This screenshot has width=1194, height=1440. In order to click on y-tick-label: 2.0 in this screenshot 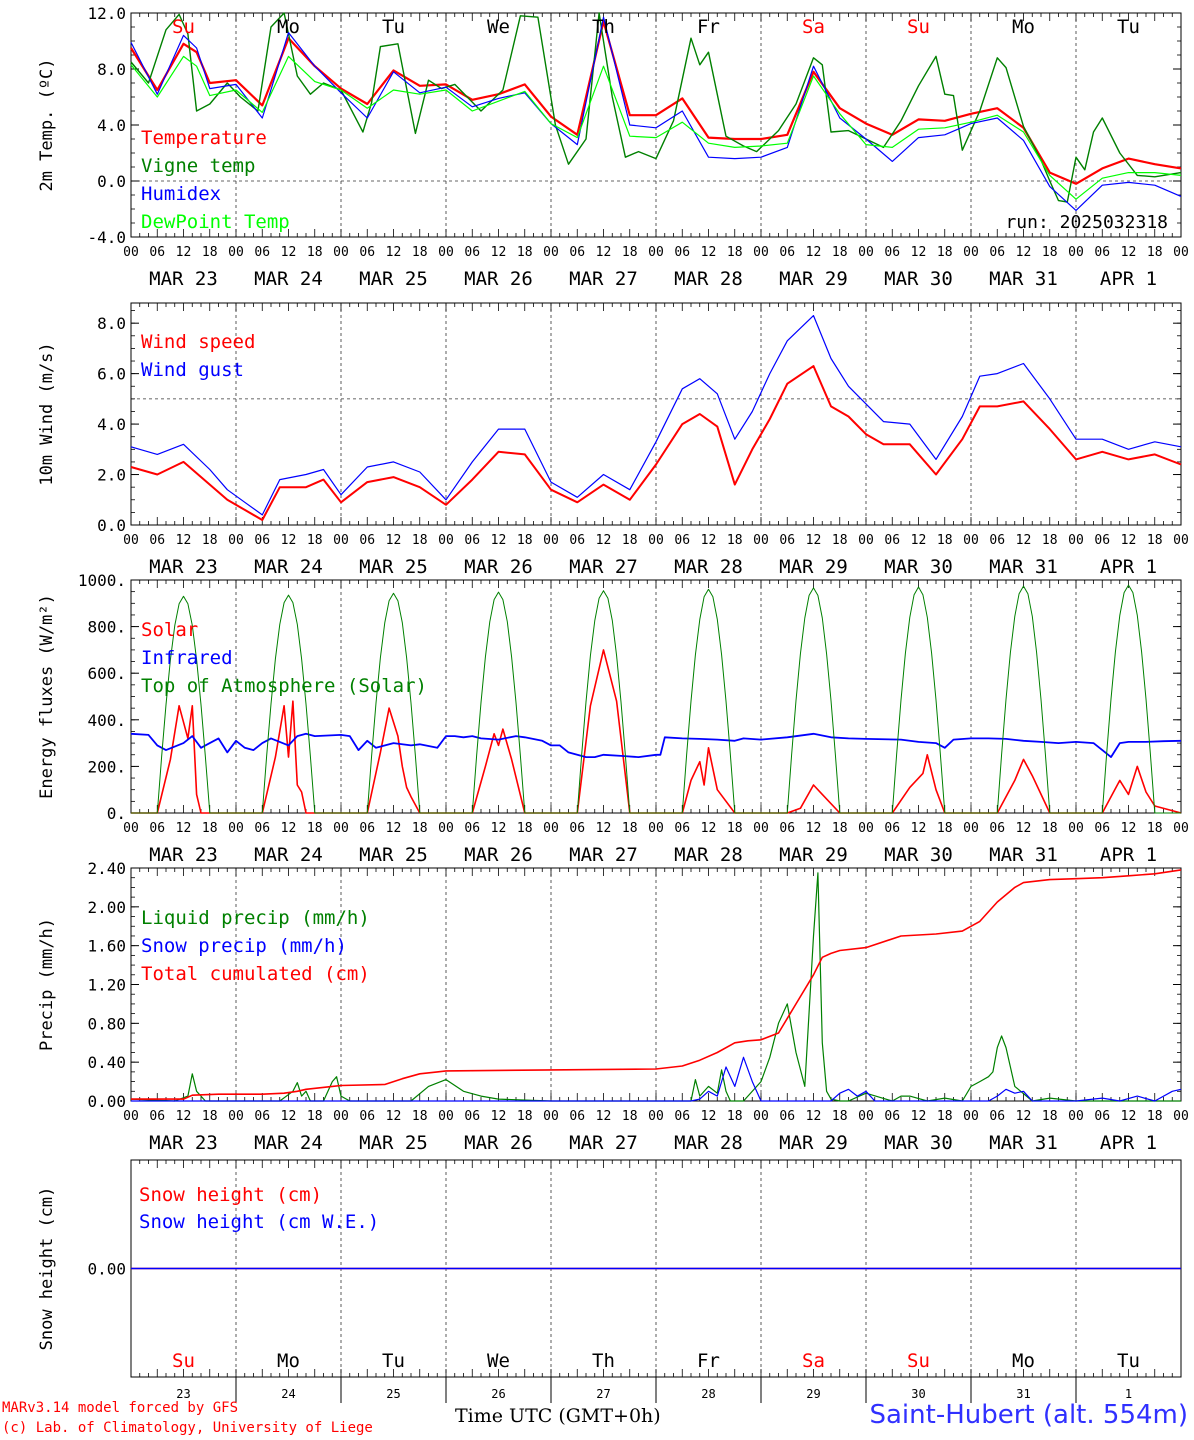, I will do `click(111, 475)`.